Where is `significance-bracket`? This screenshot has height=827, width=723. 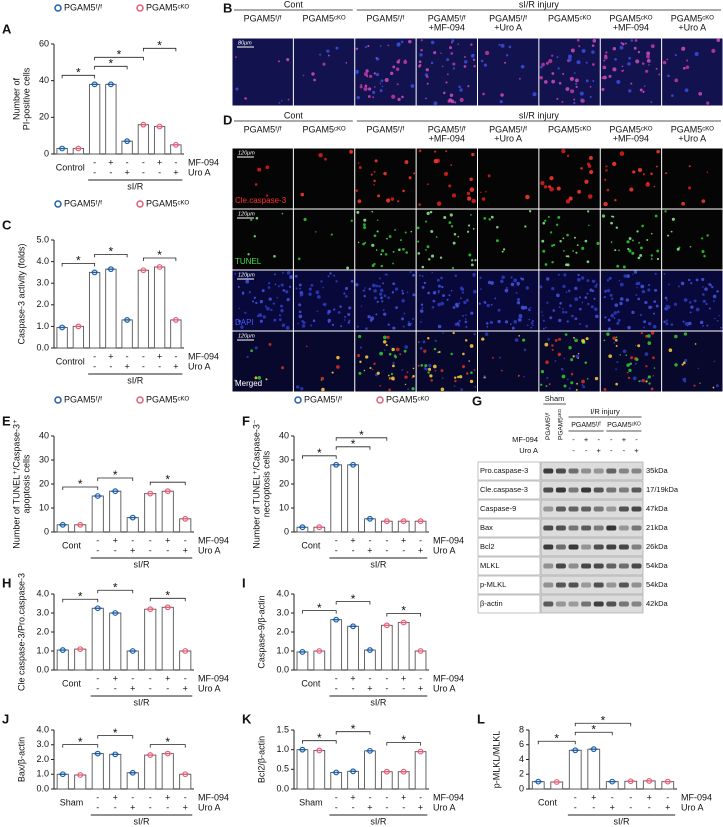
significance-bracket is located at coordinates (353, 448).